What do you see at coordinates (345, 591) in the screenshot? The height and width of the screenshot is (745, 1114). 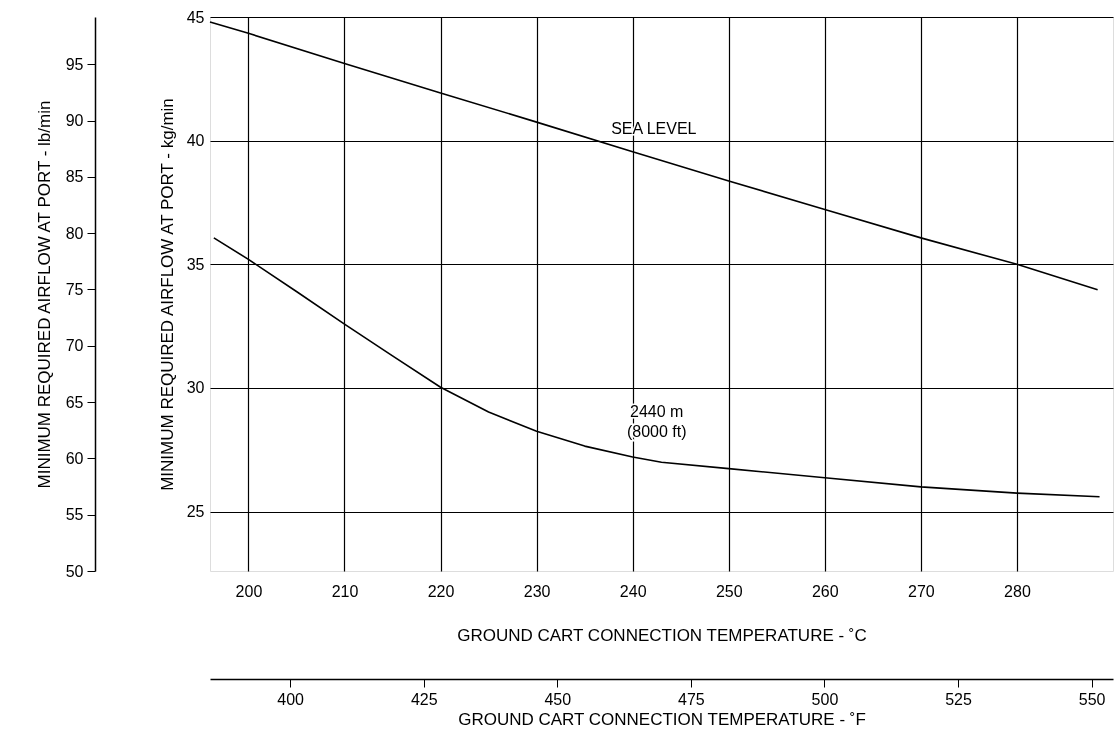 I see `x-tick-label: 210` at bounding box center [345, 591].